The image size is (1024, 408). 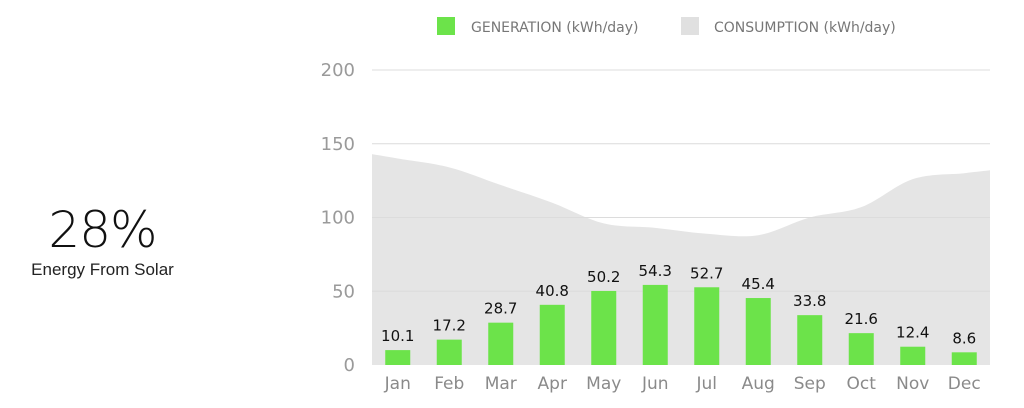 I want to click on bar-value-label: 12.4, so click(x=912, y=333).